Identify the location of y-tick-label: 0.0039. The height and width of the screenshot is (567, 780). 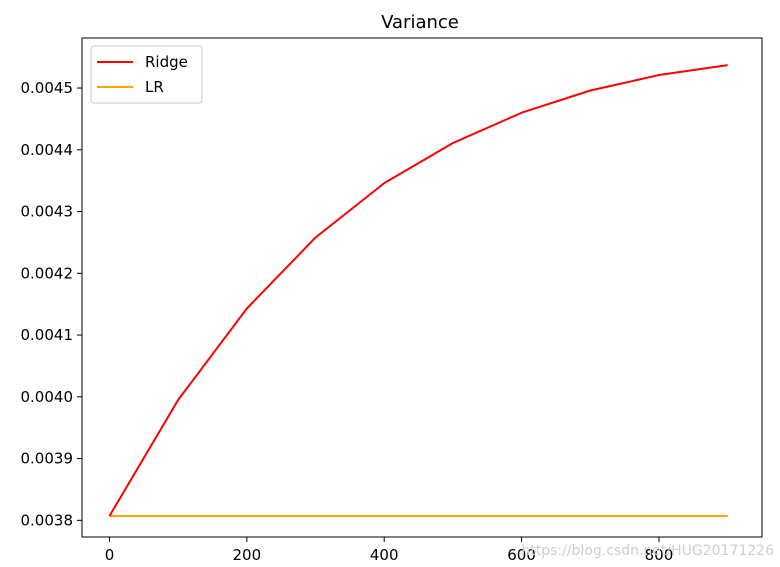
(47, 459).